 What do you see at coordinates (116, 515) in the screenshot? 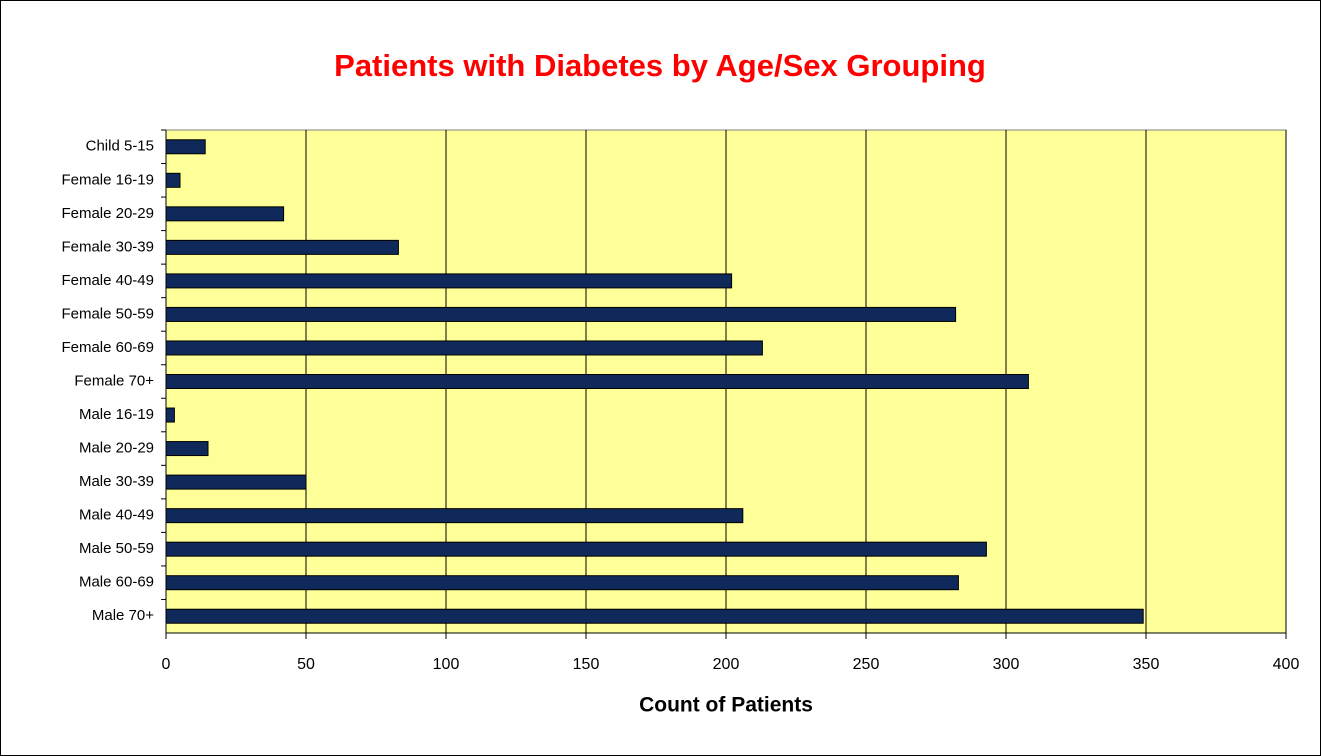
I see `y-tick-label: Male 40-49` at bounding box center [116, 515].